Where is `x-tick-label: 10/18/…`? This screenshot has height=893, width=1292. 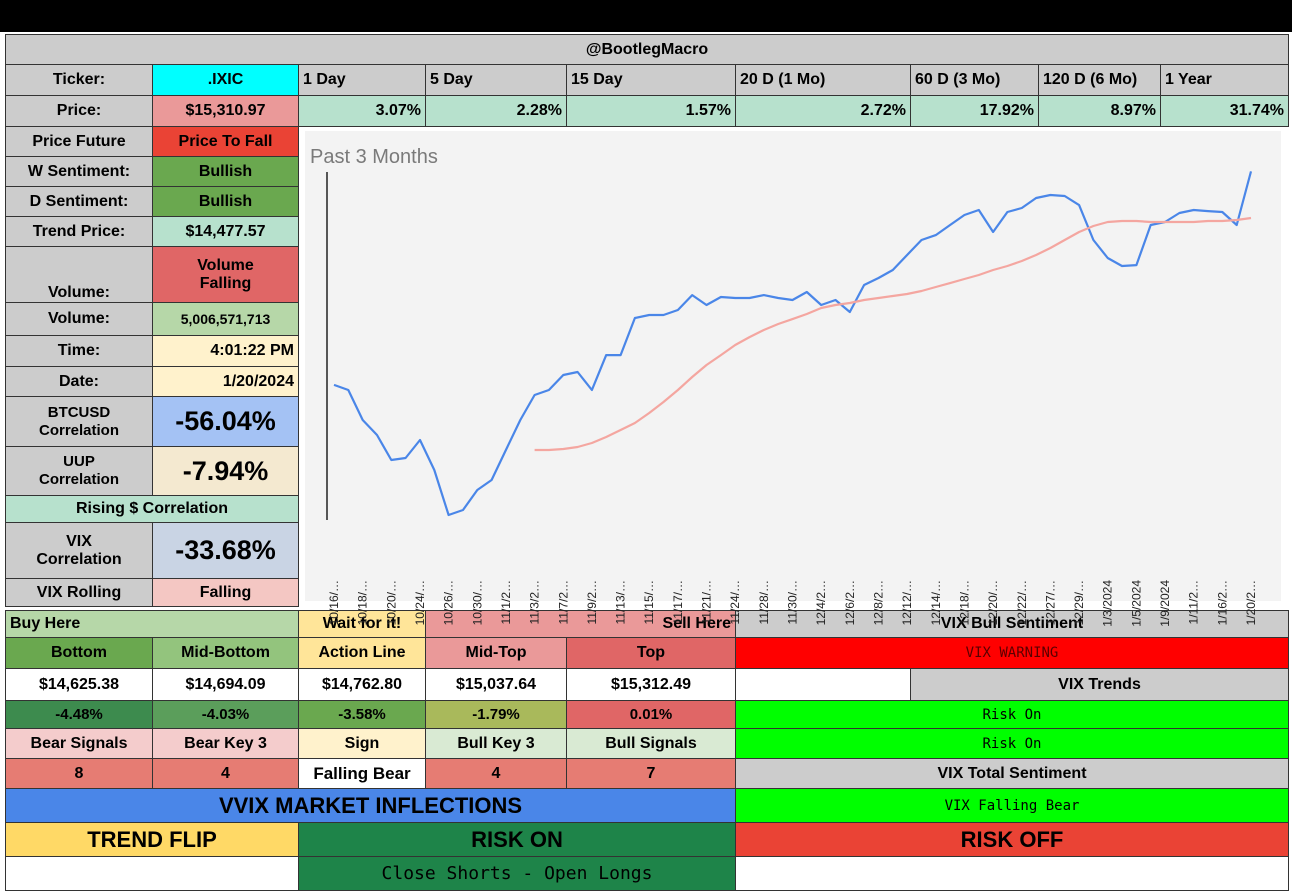
x-tick-label: 10/18/… is located at coordinates (363, 602).